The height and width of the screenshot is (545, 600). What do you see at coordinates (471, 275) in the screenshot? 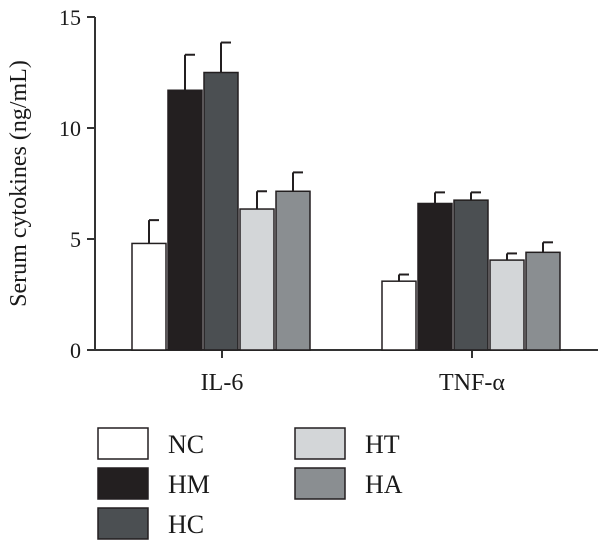
I see `bar-hc-tnf` at bounding box center [471, 275].